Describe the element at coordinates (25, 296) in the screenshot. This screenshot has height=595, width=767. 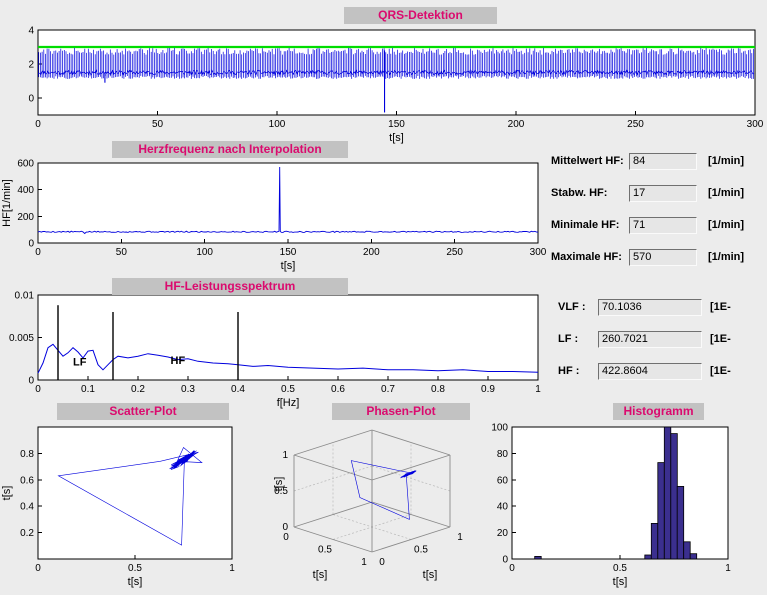
I see `svg-text: 0.01` at that location.